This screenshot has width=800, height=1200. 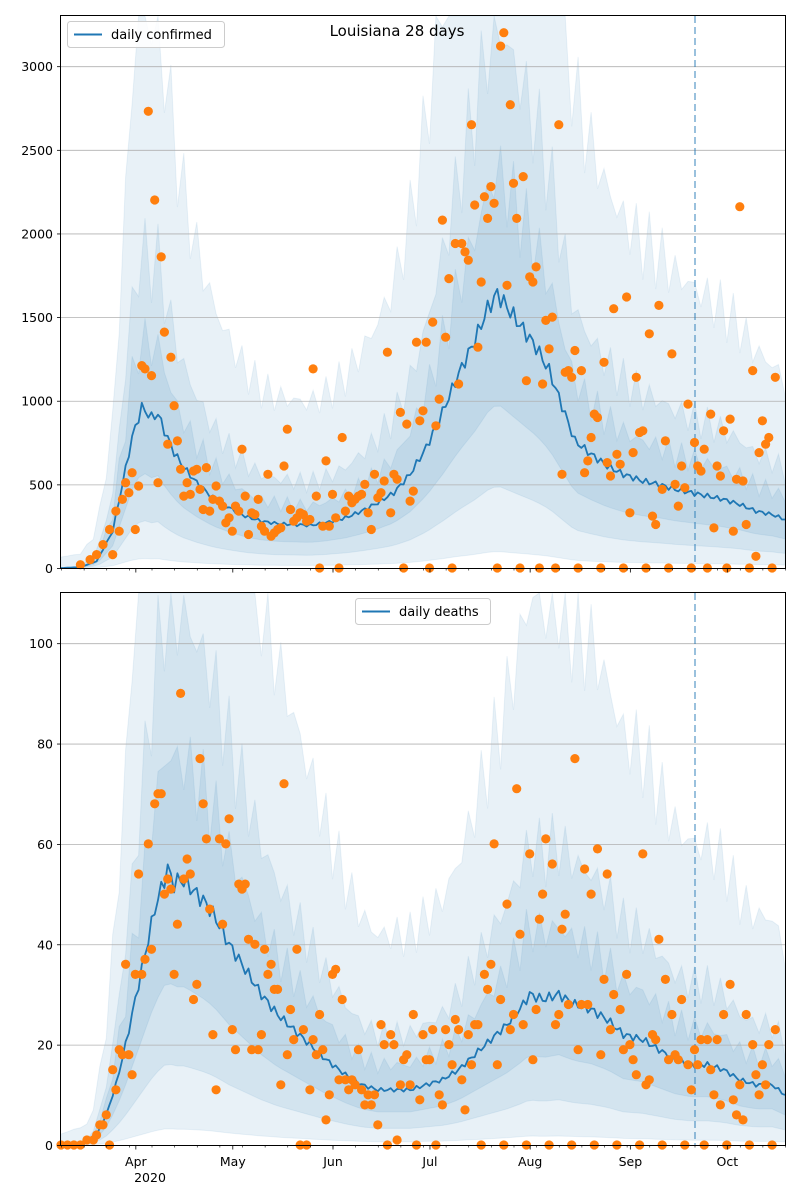 I want to click on y-tick-label: 0, so click(x=49, y=568).